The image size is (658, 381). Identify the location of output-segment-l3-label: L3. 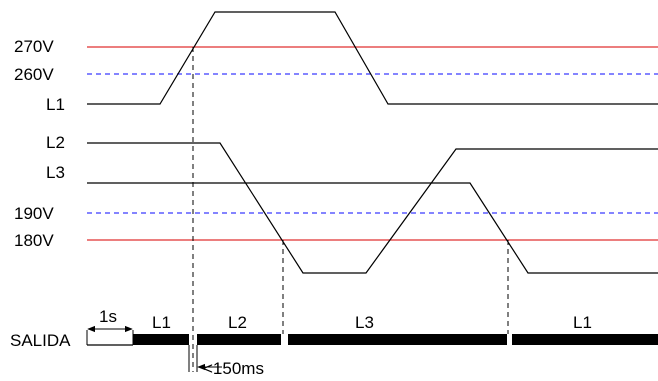
(364, 322).